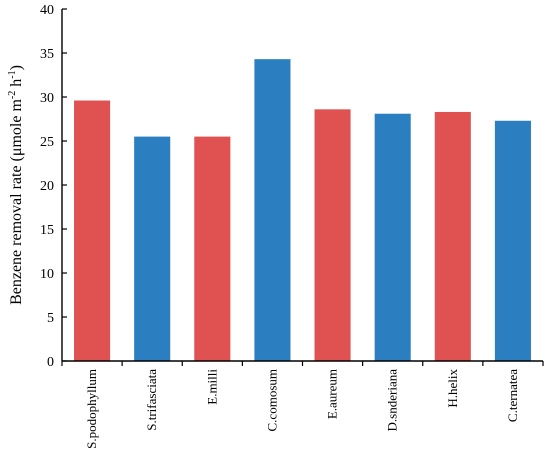  I want to click on bar-e-aureum, so click(332, 235).